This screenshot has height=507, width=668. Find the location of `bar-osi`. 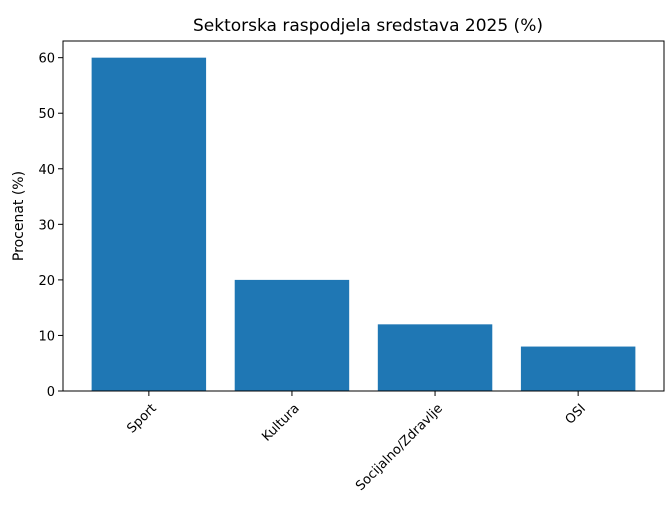

bar-osi is located at coordinates (578, 368).